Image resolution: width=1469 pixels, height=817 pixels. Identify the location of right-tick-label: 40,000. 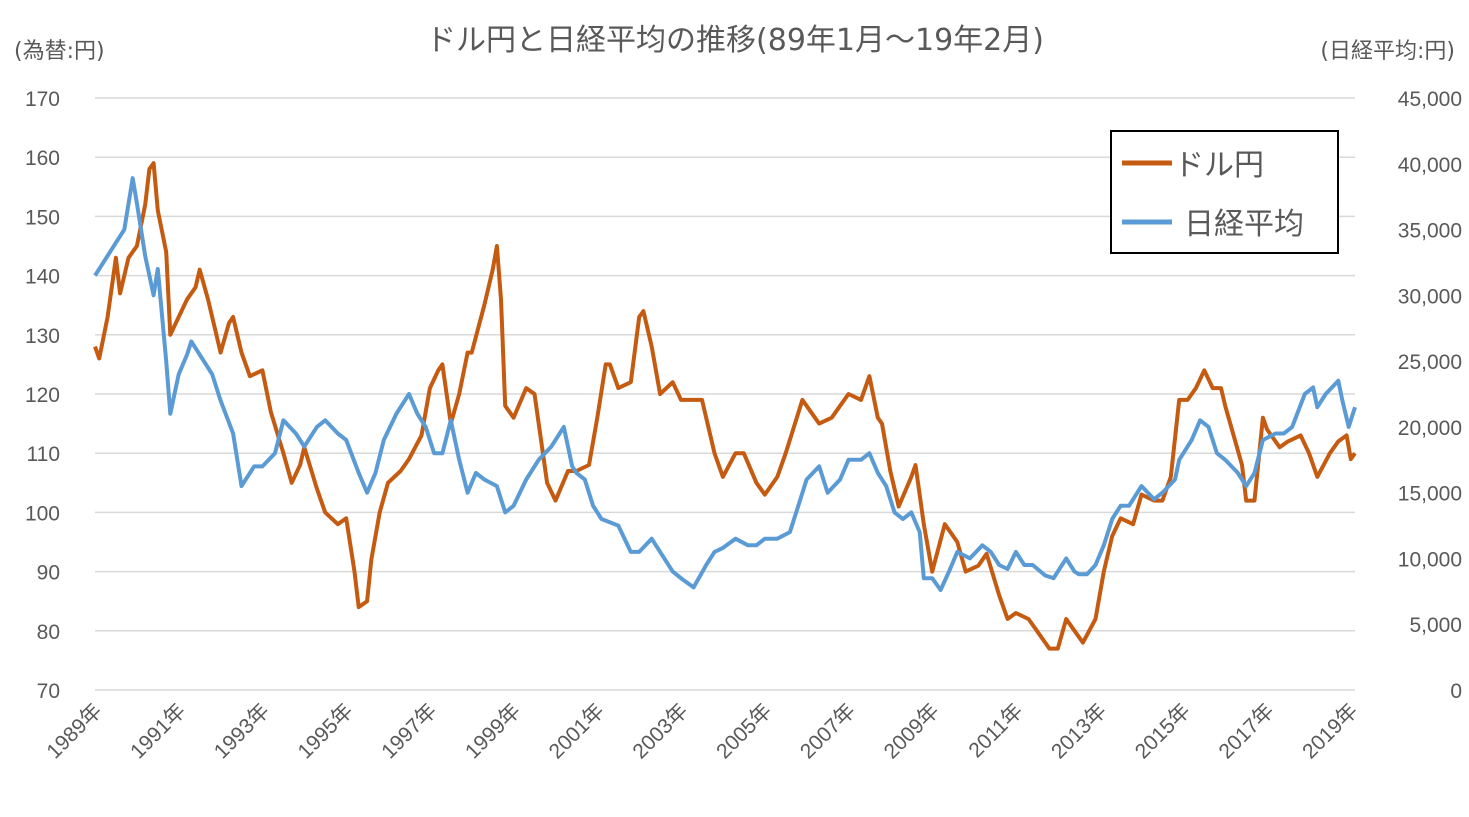
(1430, 165).